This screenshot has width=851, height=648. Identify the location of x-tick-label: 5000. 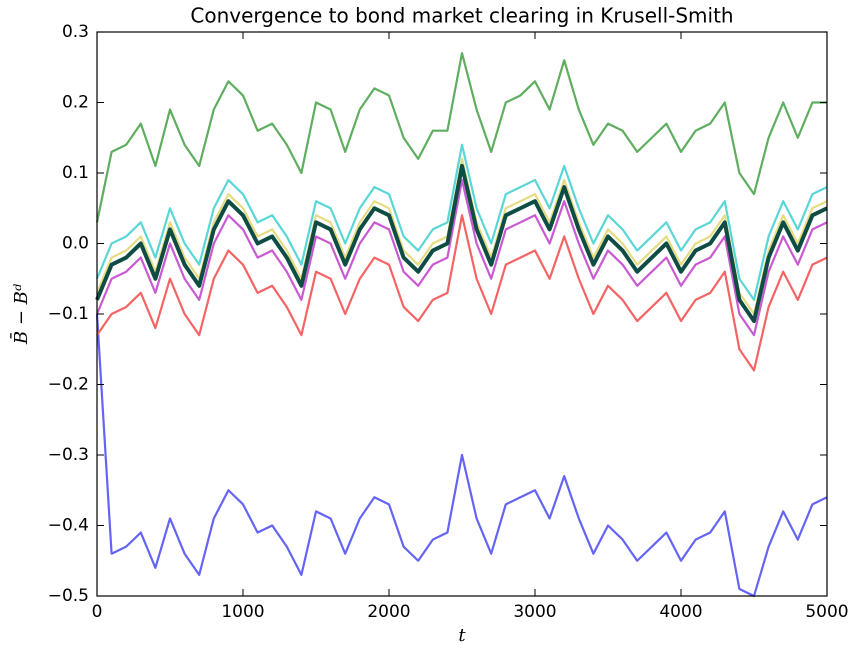
(826, 612).